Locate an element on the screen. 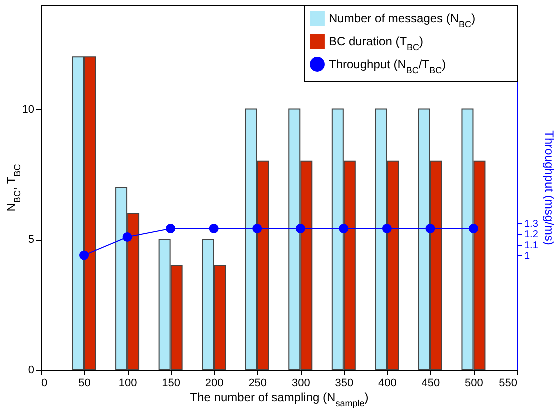 The image size is (557, 415). x-tick-label: 50 is located at coordinates (84, 384).